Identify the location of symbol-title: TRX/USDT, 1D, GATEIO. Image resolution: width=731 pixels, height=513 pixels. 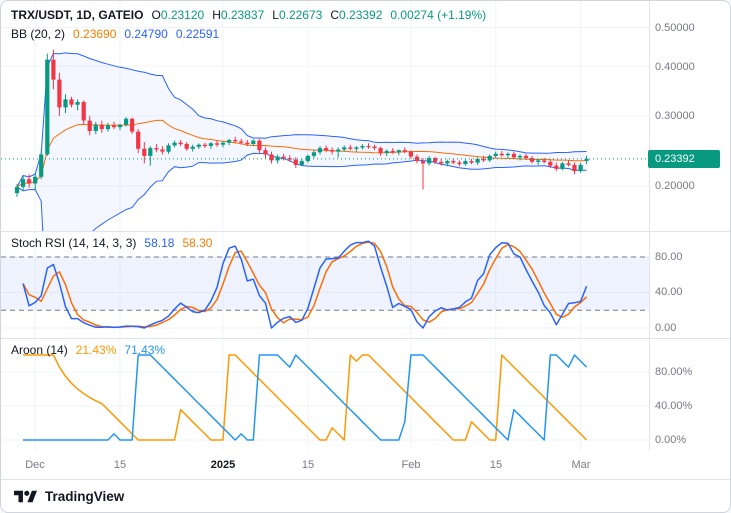
(77, 15).